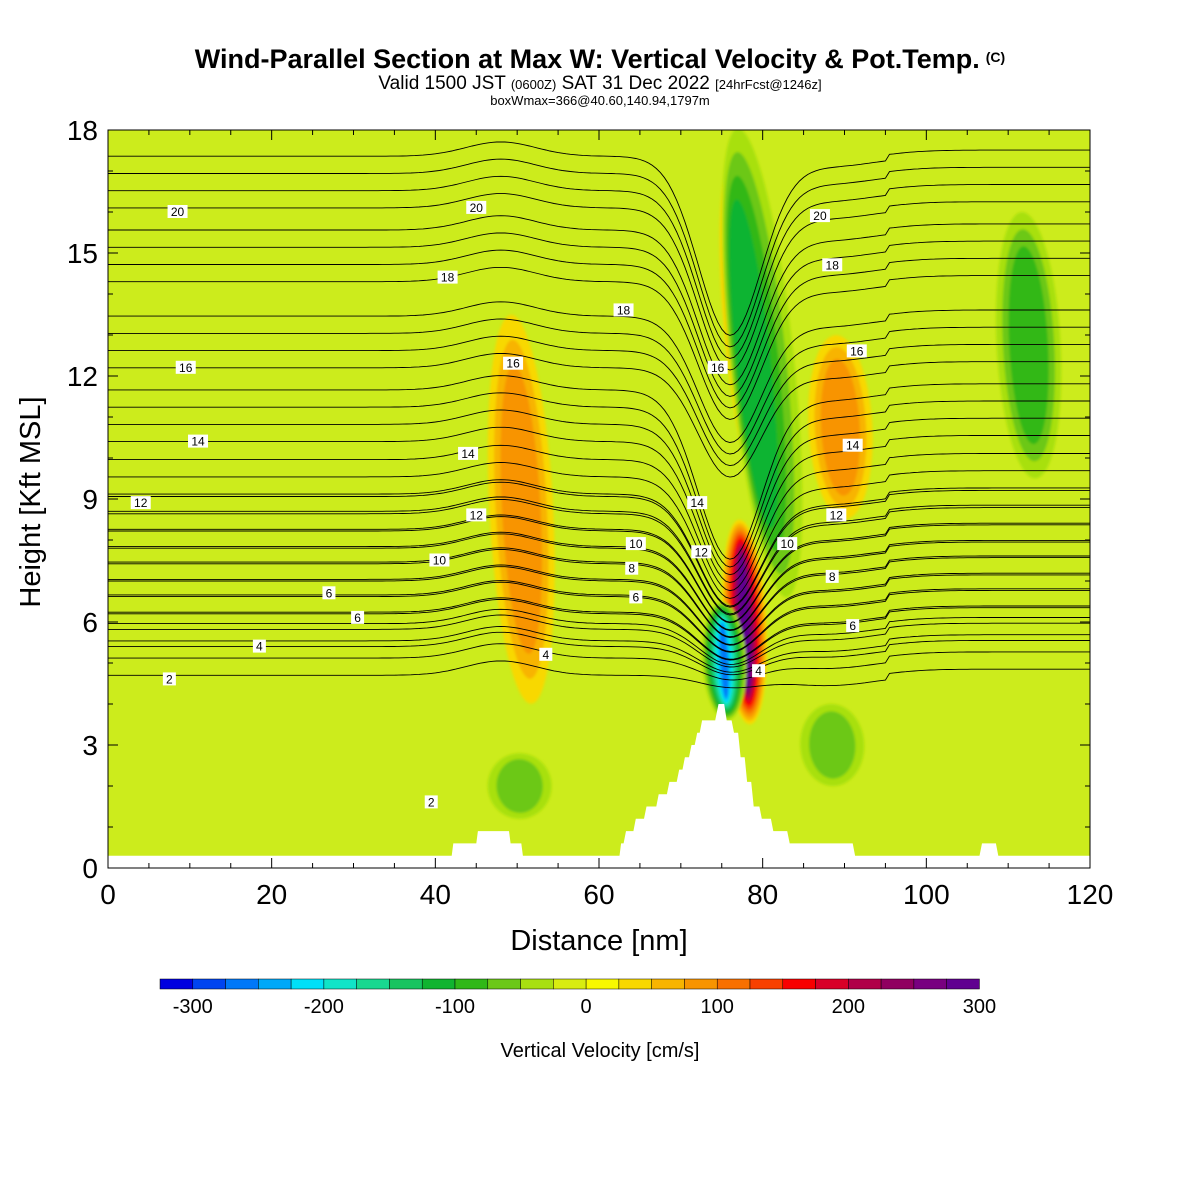 This screenshot has width=1200, height=1200. Describe the element at coordinates (1090, 894) in the screenshot. I see `x-tick-label: 120` at that location.